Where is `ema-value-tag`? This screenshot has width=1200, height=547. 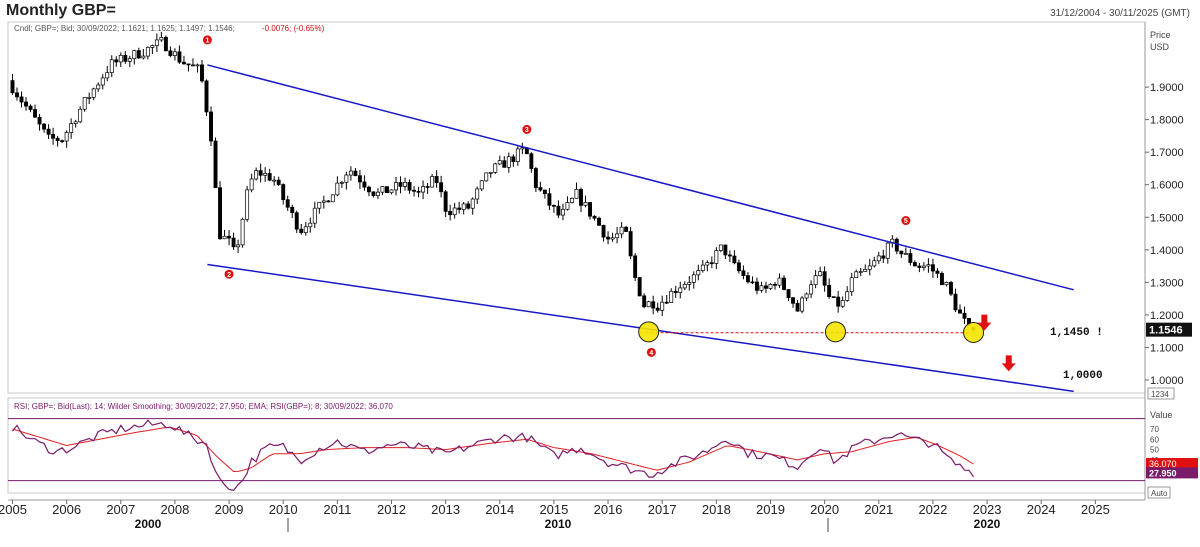 ema-value-tag is located at coordinates (1172, 464).